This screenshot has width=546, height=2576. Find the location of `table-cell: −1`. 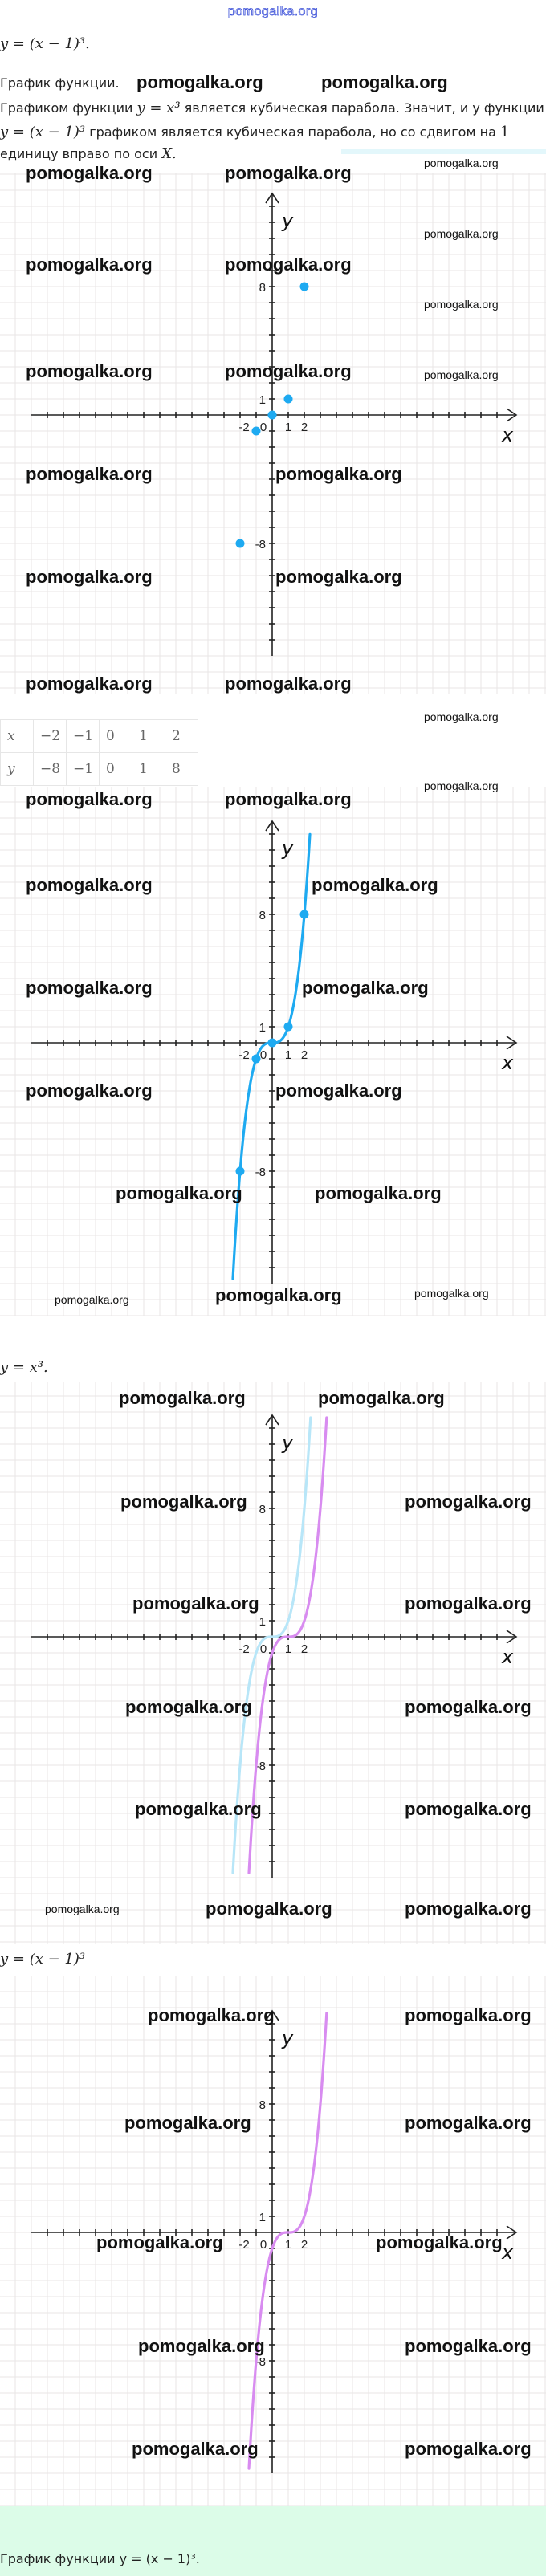

table-cell: −1 is located at coordinates (83, 736).